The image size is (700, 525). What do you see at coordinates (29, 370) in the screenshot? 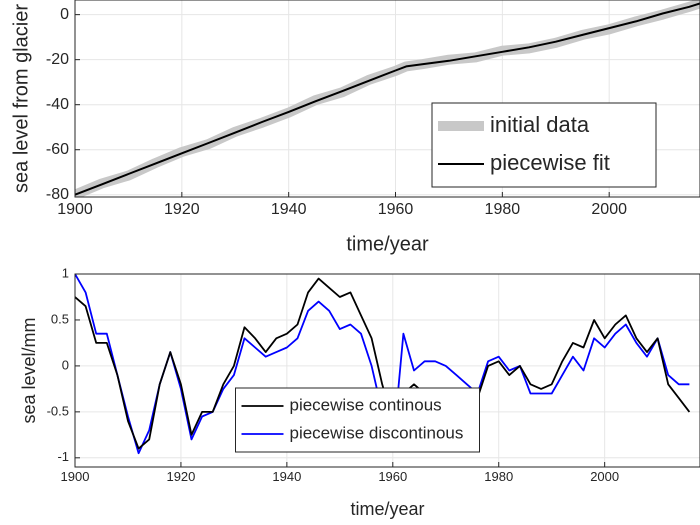
I see `y-axis-label: sea level/mm` at bounding box center [29, 370].